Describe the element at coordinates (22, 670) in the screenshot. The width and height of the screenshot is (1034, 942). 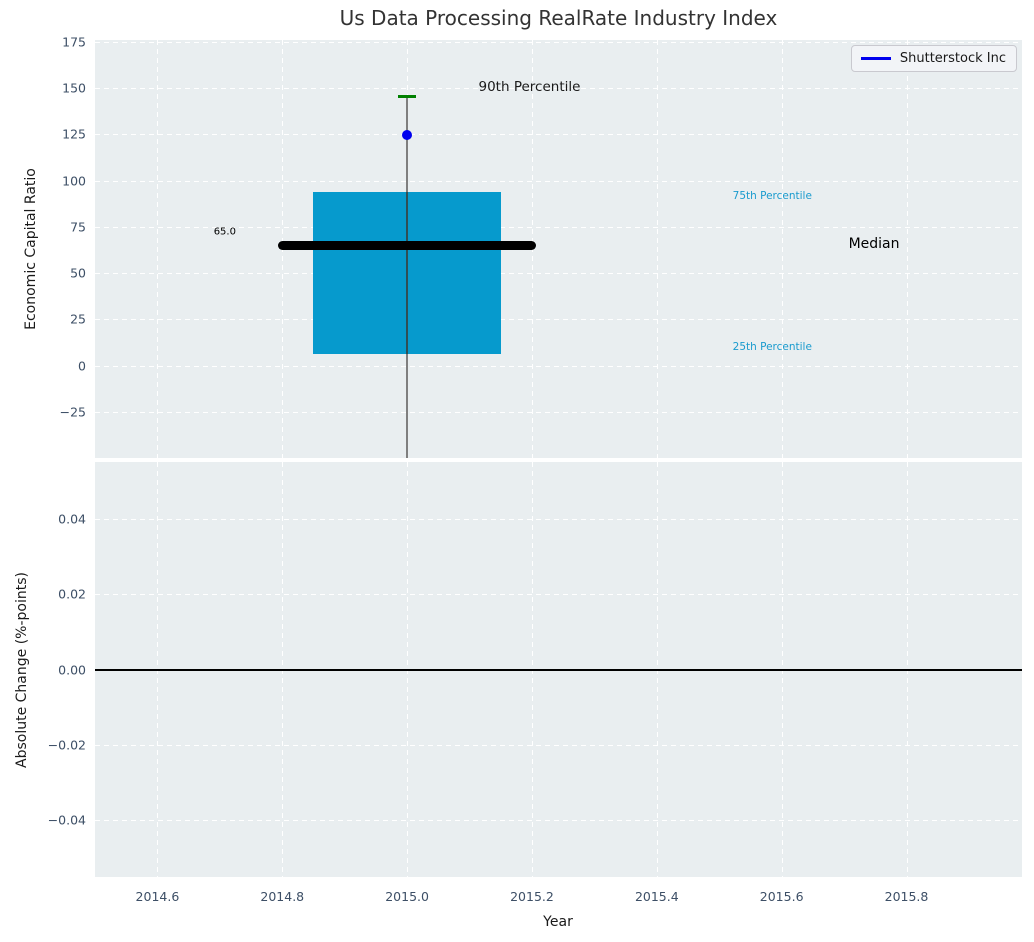
I see `y-axis-label-bottom: Absolute Change (%-points)` at that location.